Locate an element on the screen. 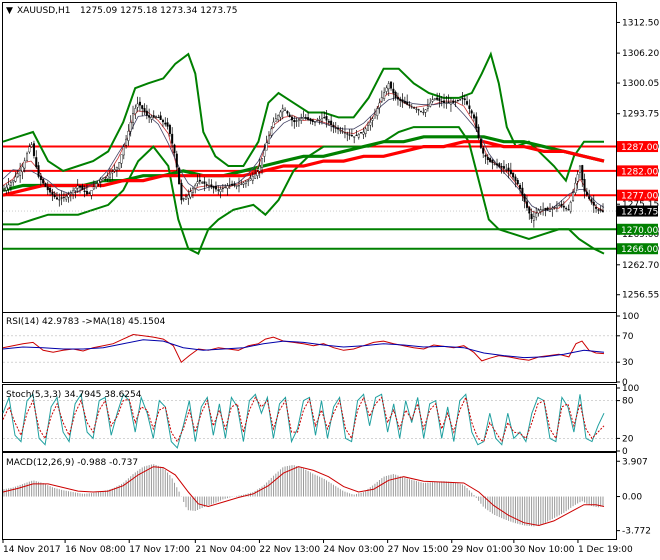  ma-slow-line is located at coordinates (303, 168).